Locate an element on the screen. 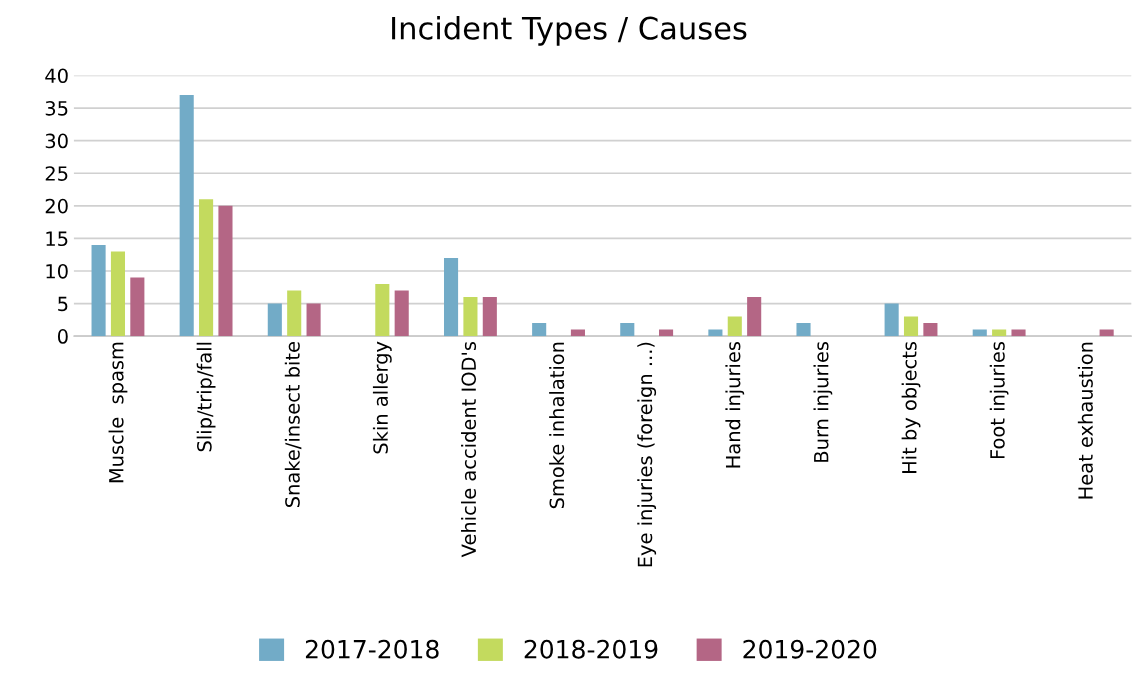  legend-label: 2018-2019 is located at coordinates (591, 649).